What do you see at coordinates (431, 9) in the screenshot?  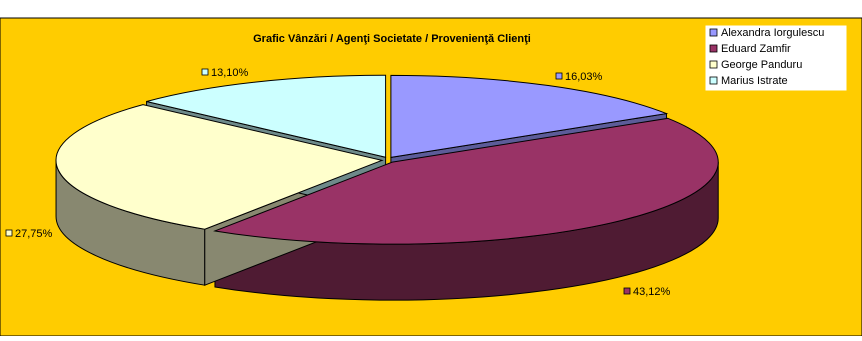 I see `top-margin` at bounding box center [431, 9].